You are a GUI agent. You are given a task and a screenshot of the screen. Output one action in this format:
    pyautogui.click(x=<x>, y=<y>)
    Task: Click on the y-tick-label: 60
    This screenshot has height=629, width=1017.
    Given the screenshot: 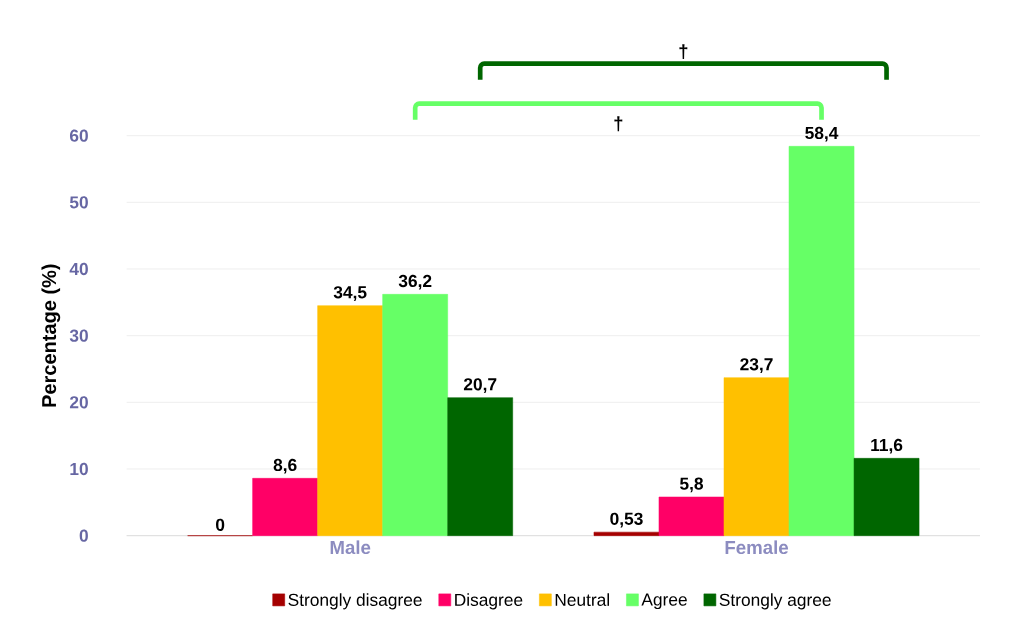 What is the action you would take?
    pyautogui.click(x=78, y=135)
    